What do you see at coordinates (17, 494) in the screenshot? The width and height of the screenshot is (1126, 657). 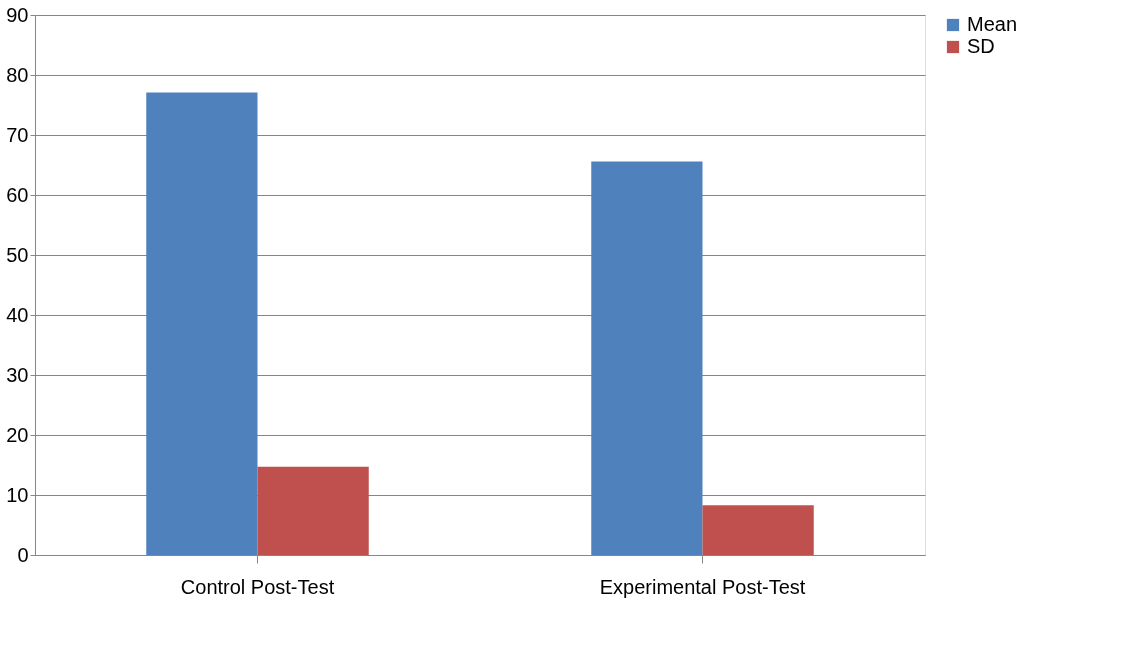 I see `y-tick-label: 10` at bounding box center [17, 494].